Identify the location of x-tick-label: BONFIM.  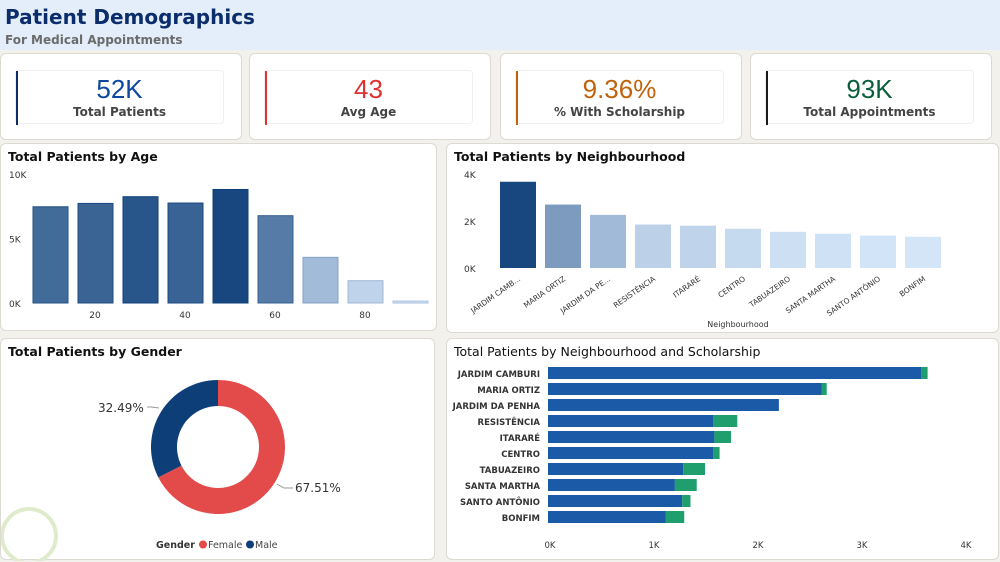
(912, 286).